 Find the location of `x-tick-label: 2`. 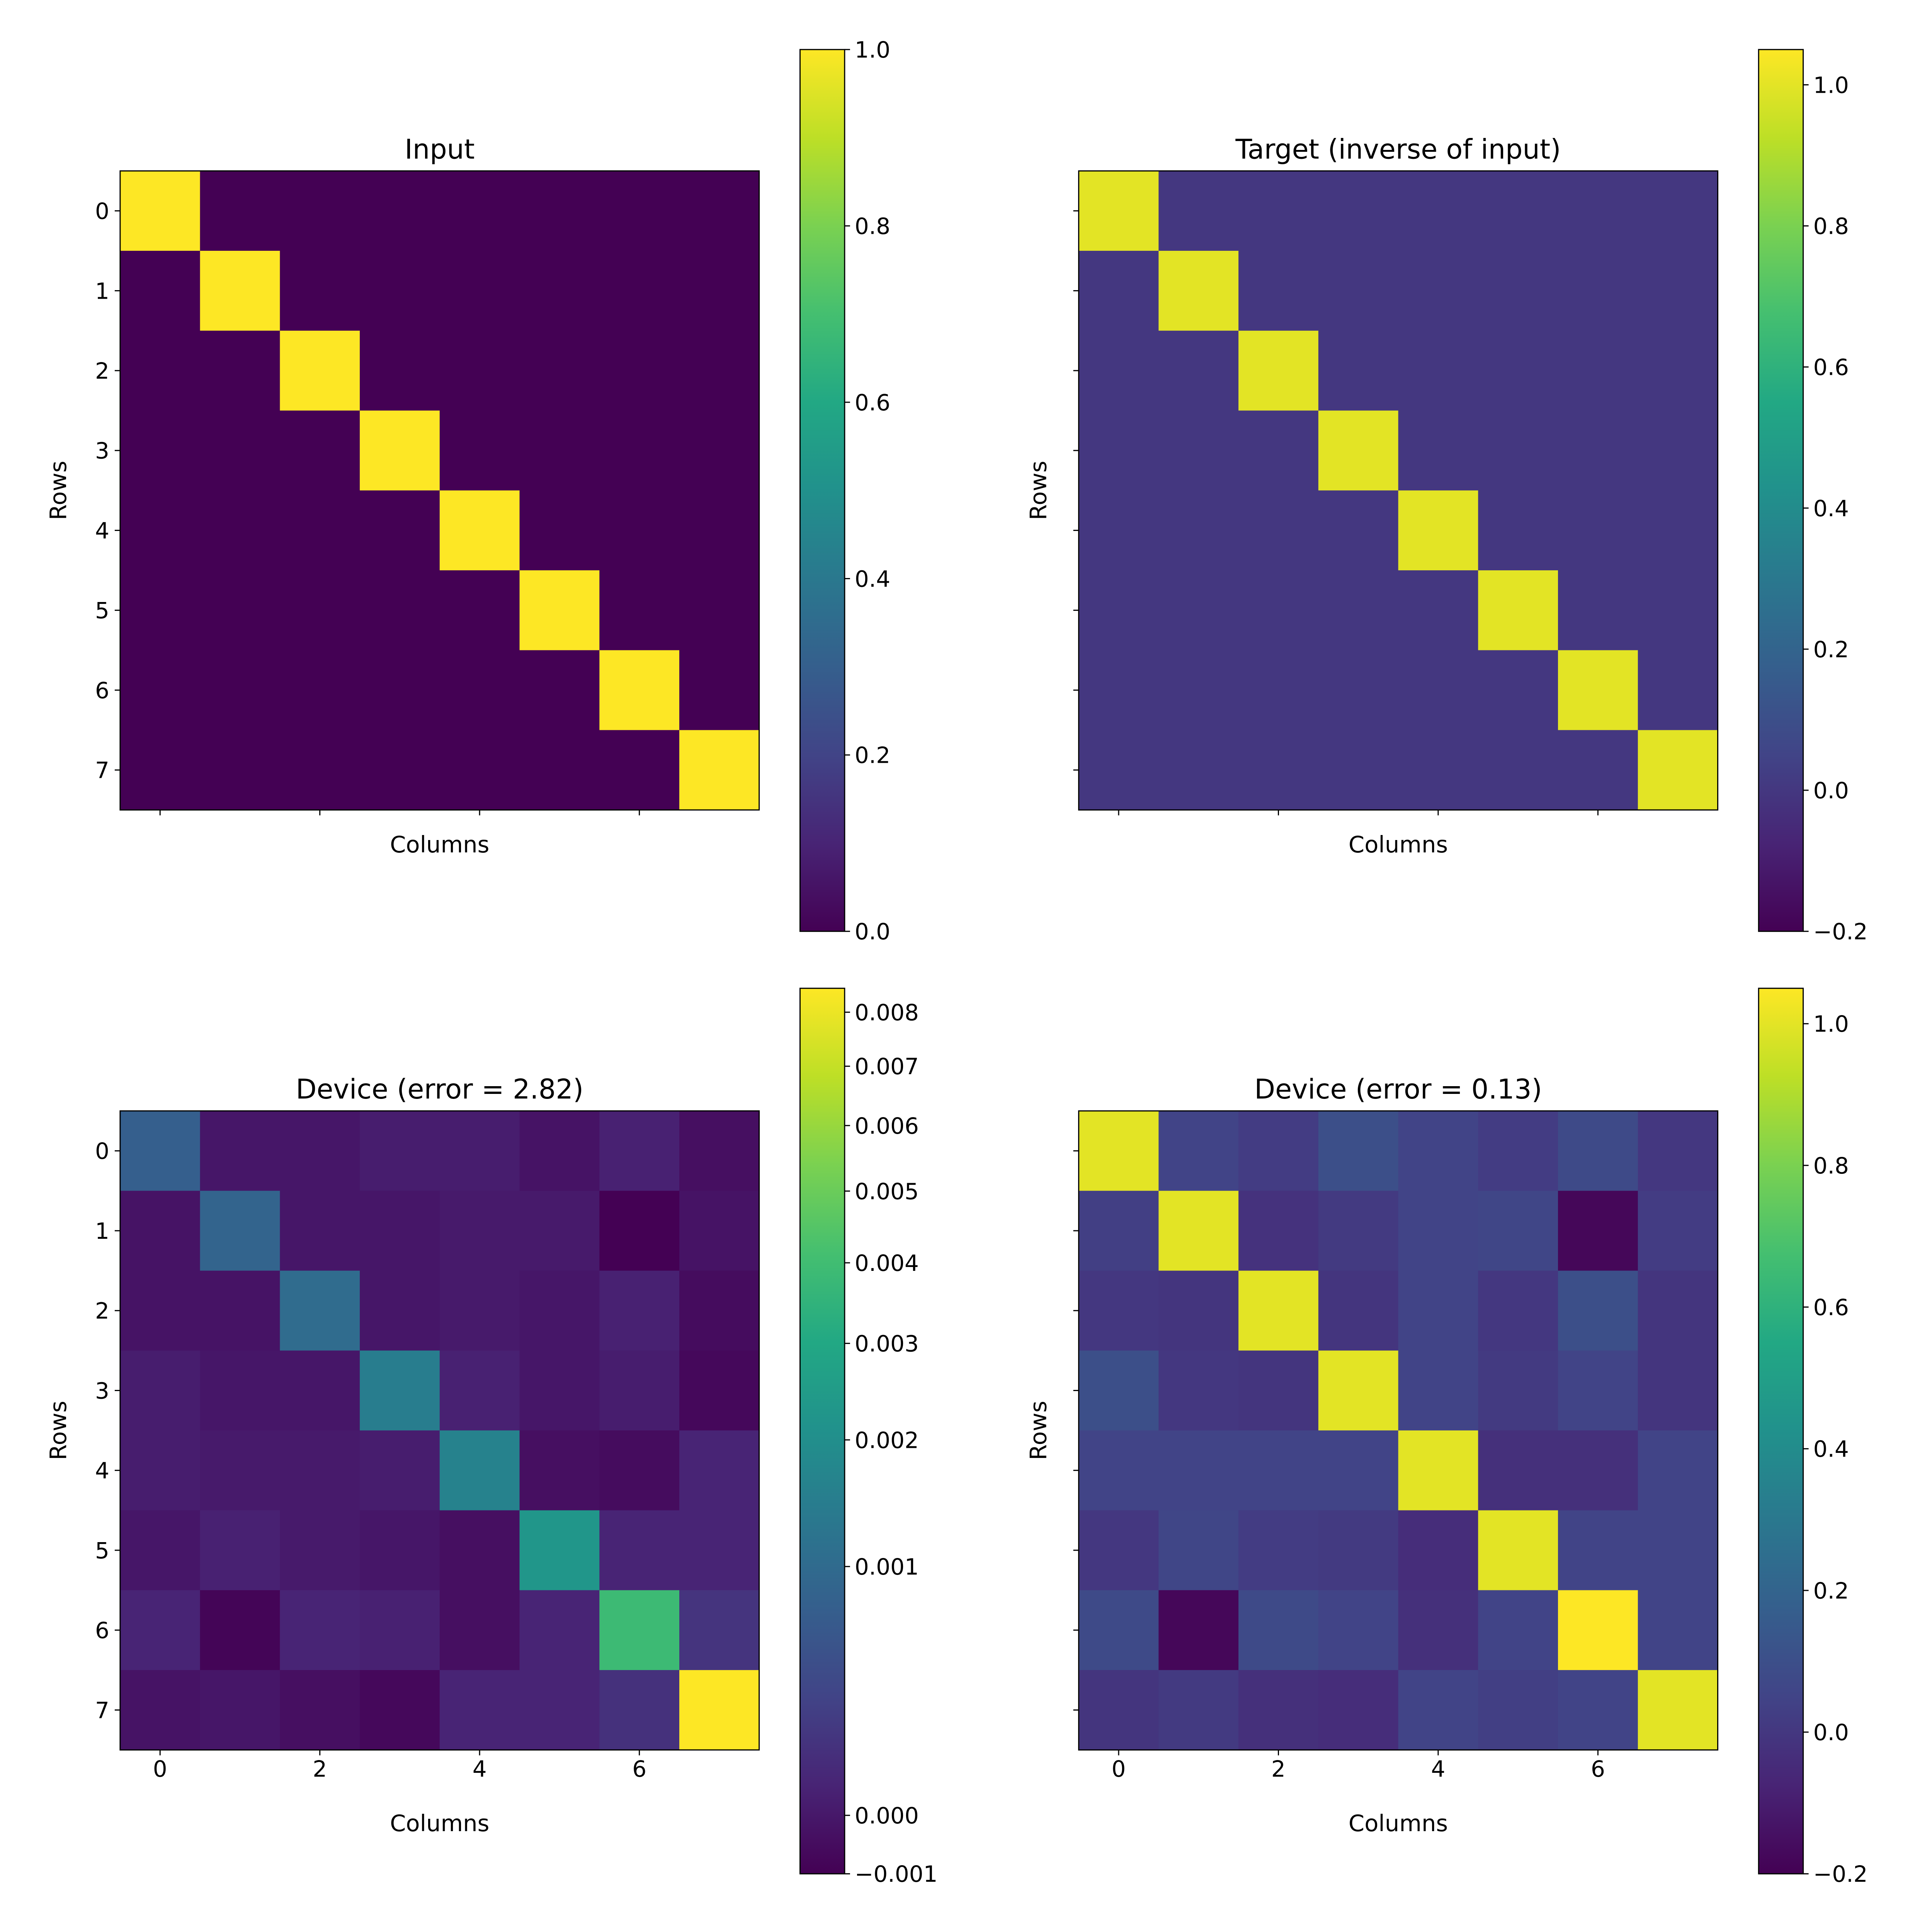

x-tick-label: 2 is located at coordinates (1278, 1769).